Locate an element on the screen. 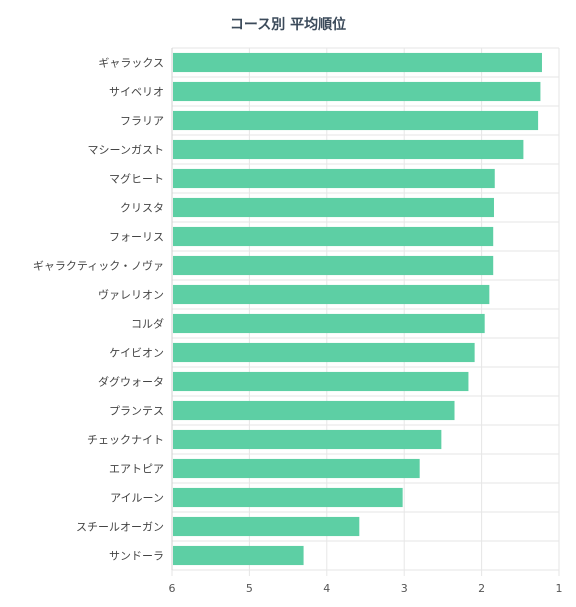  x-tick-label: 3 is located at coordinates (404, 588).